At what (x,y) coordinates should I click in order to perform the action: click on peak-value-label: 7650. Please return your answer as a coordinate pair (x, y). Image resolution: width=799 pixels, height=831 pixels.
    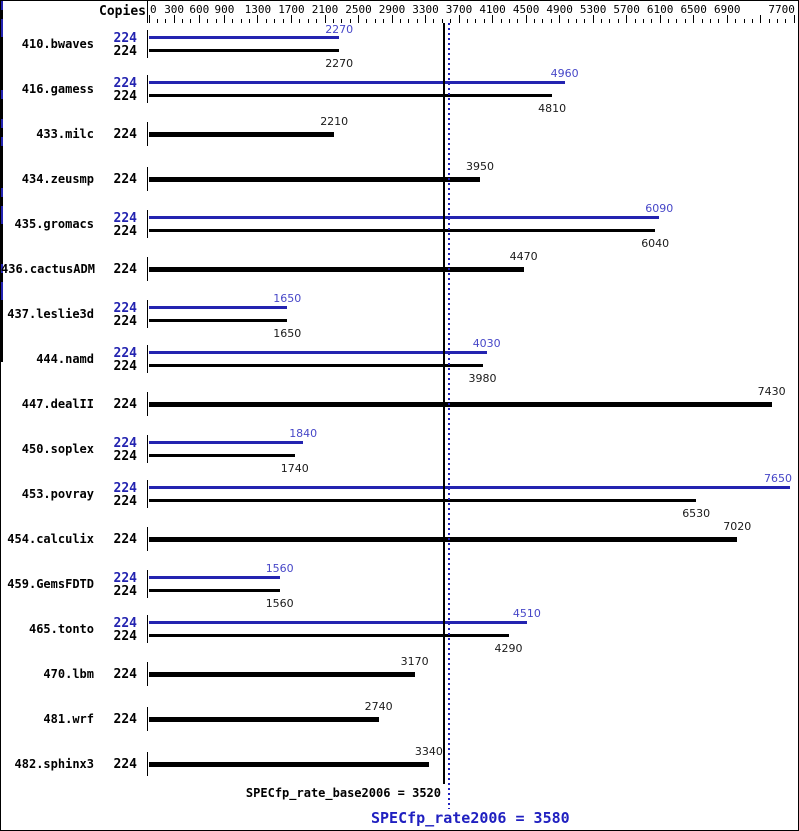
    Looking at the image, I should click on (778, 478).